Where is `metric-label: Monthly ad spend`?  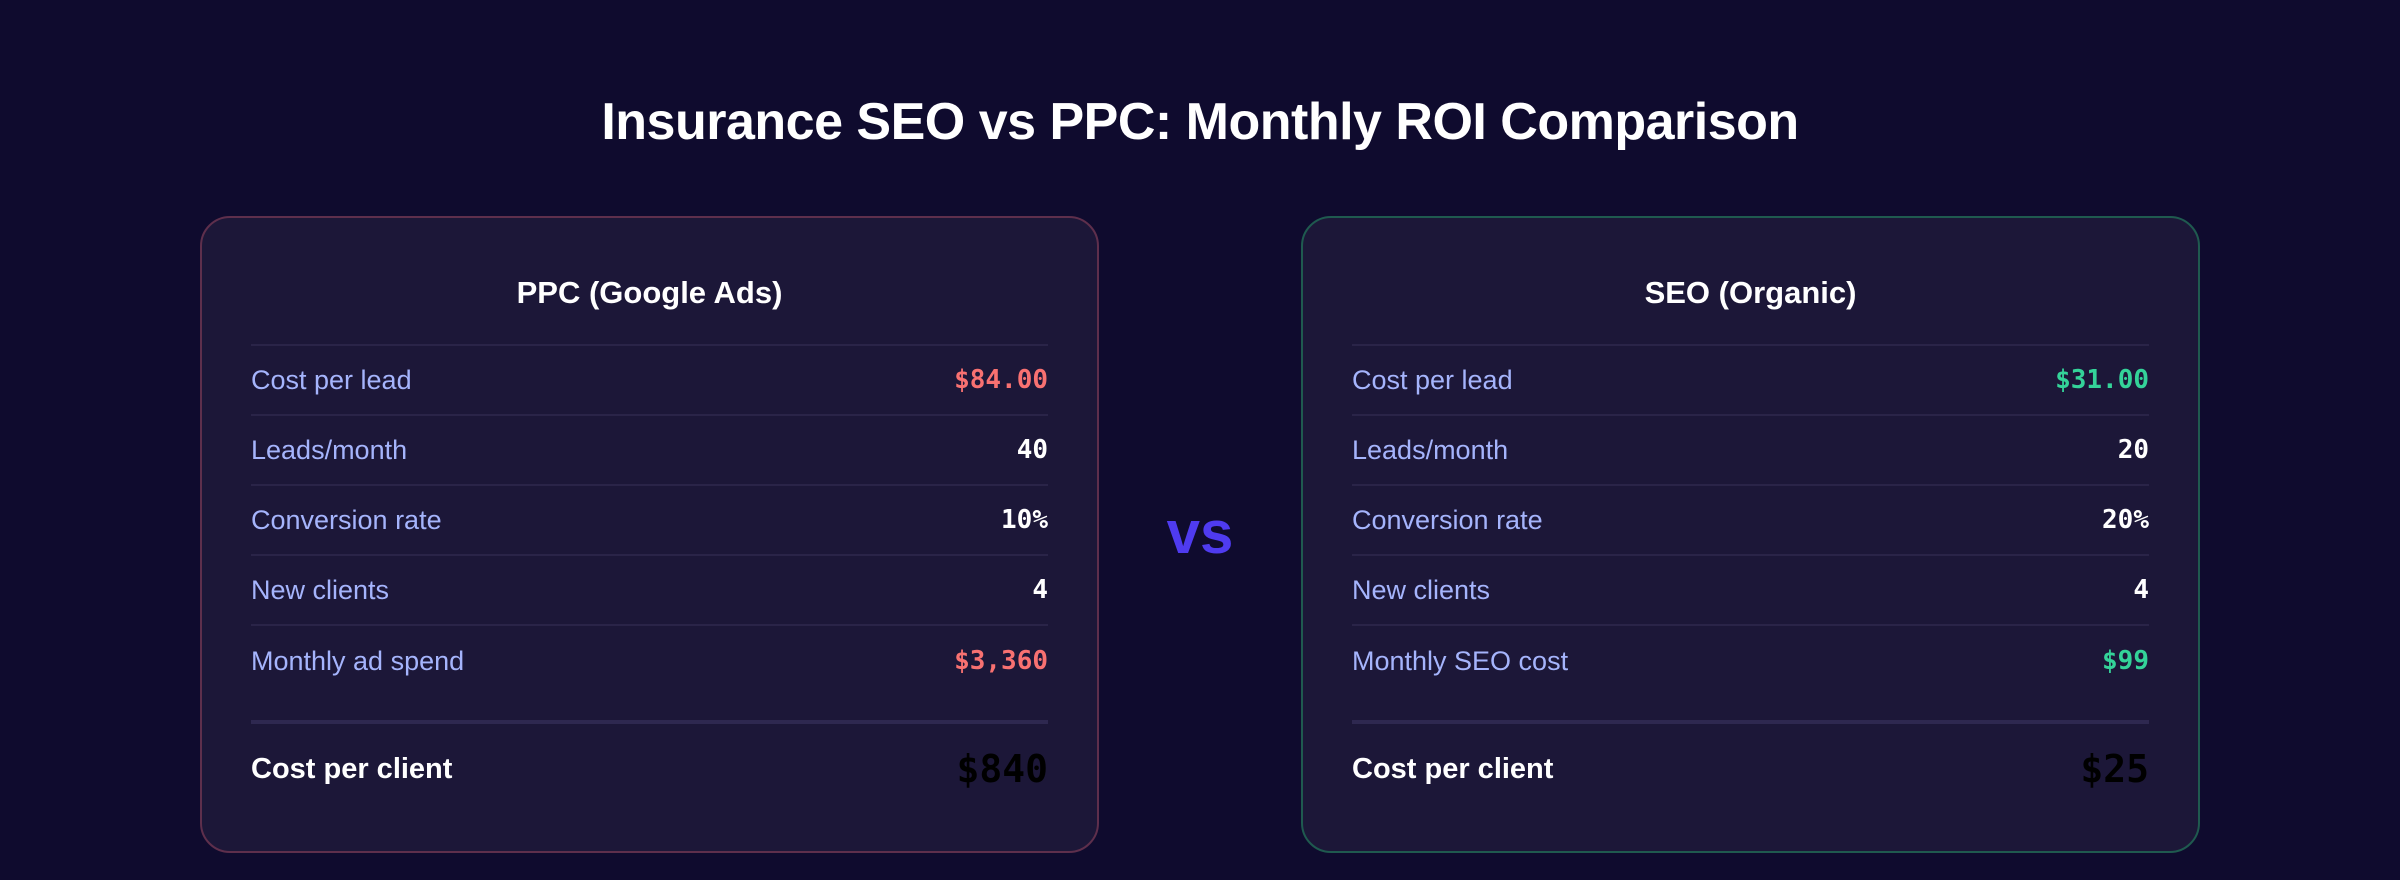 metric-label: Monthly ad spend is located at coordinates (358, 660).